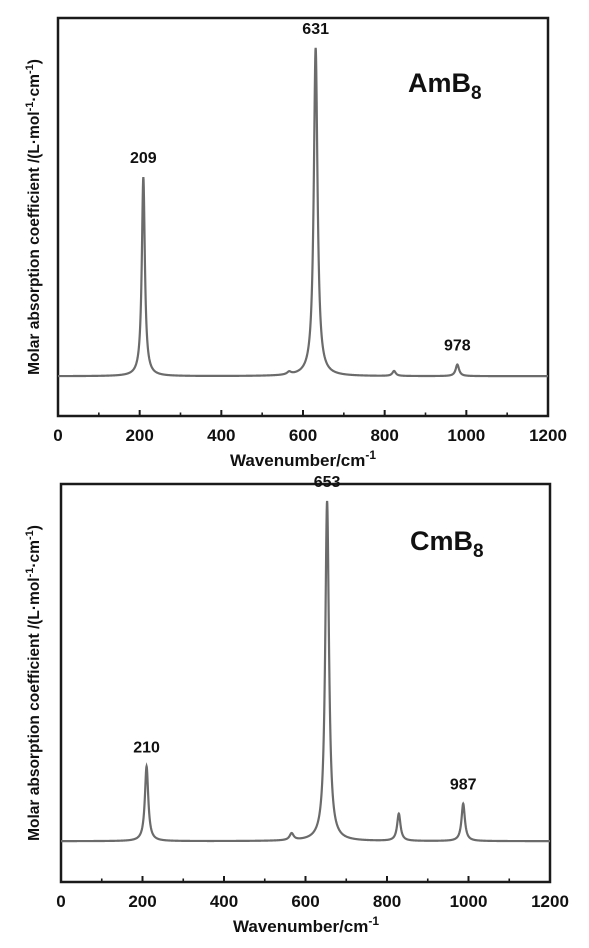 The height and width of the screenshot is (948, 589). I want to click on peak-label: 987, so click(463, 785).